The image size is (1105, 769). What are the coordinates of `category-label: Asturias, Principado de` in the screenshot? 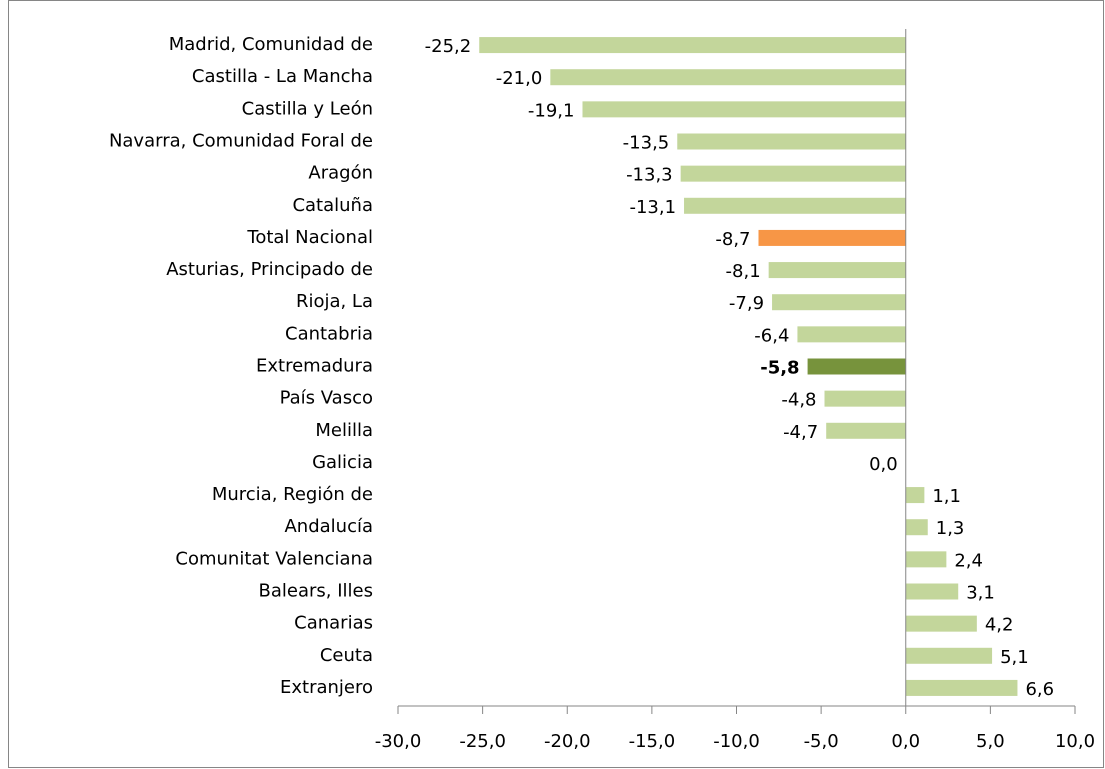 It's located at (269, 269).